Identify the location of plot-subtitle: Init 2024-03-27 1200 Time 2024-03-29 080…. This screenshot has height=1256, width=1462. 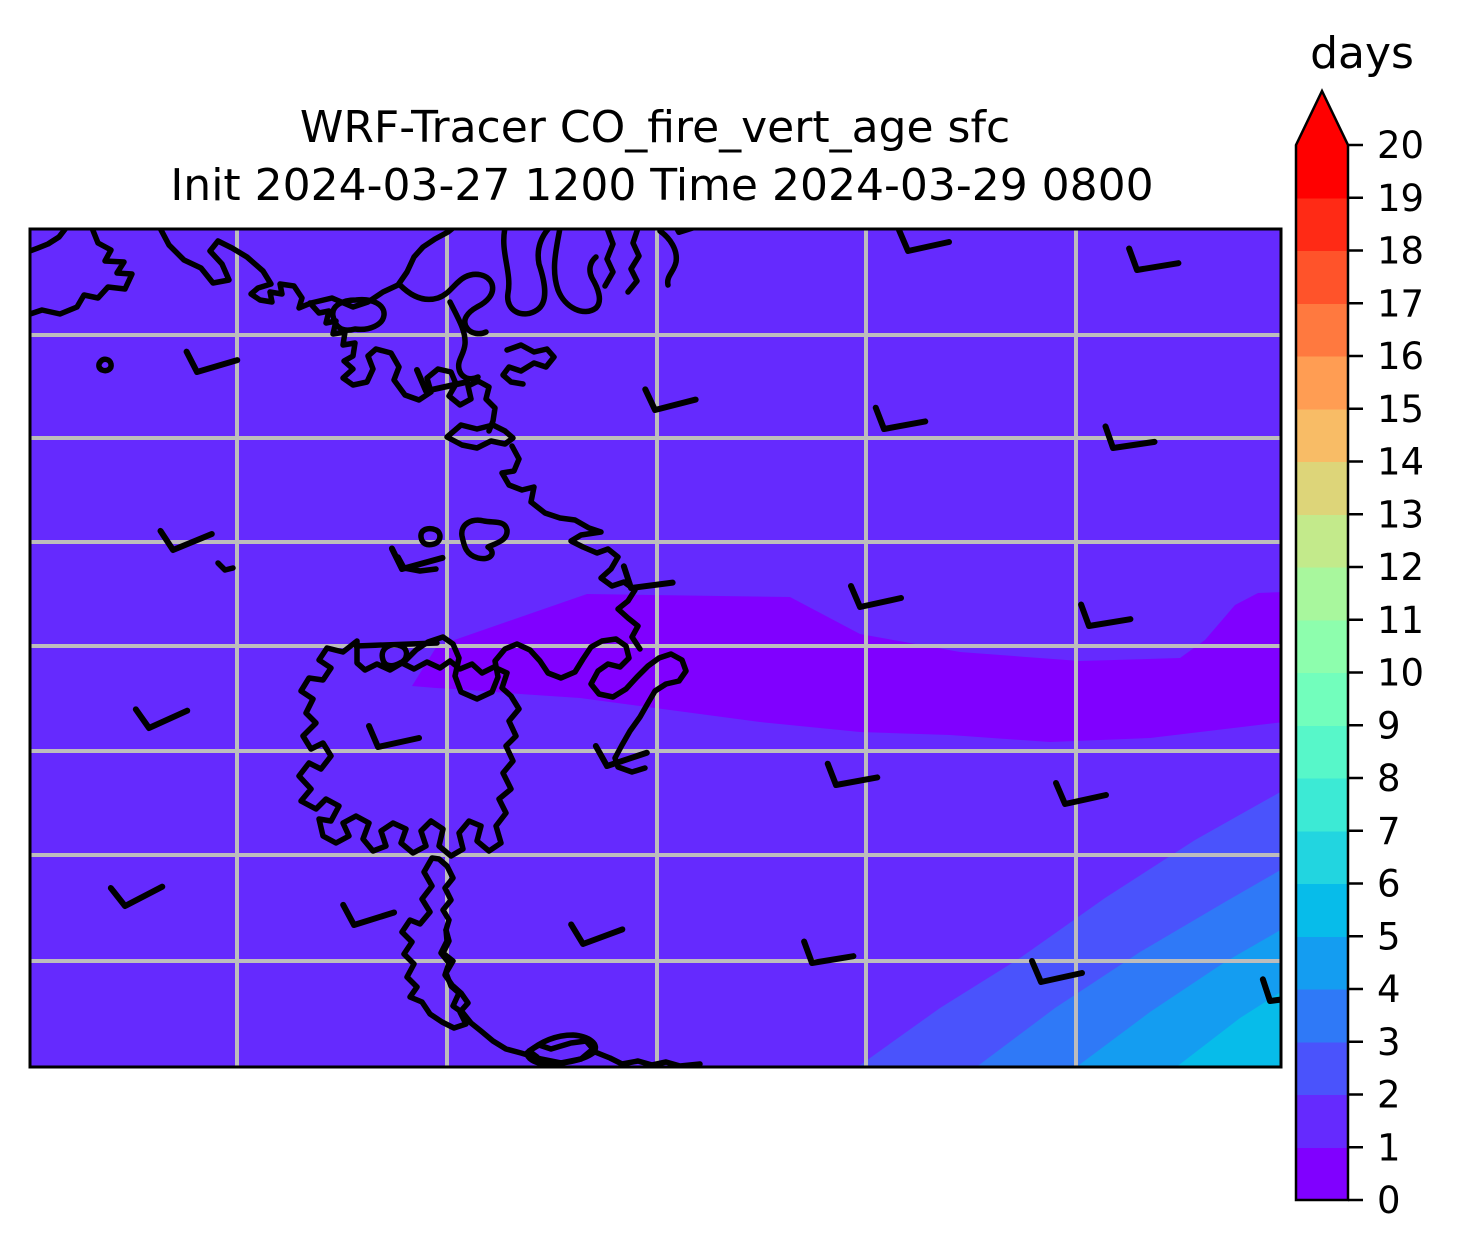
(661, 185).